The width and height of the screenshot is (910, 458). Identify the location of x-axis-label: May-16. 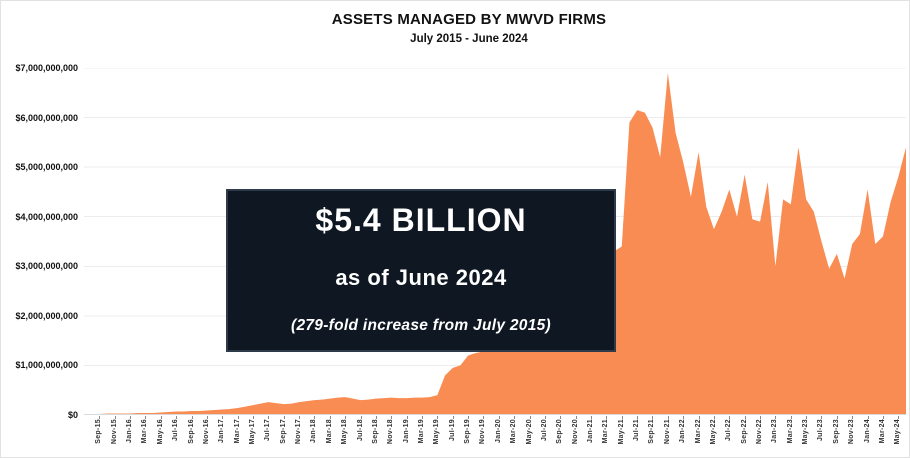
(160, 432).